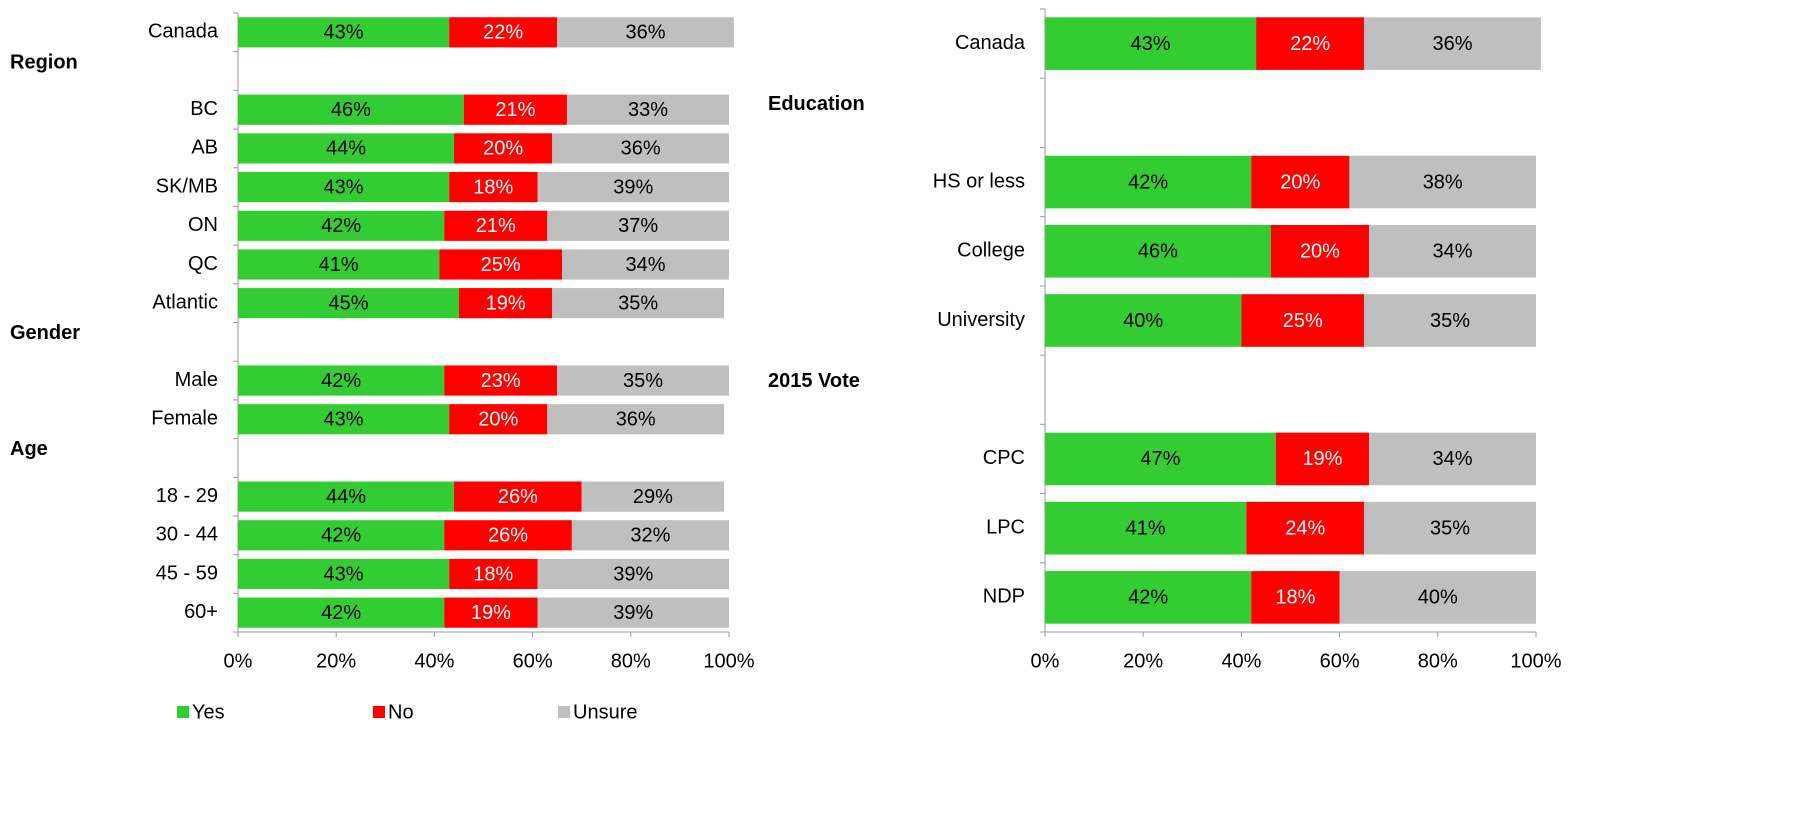 The width and height of the screenshot is (1795, 828). I want to click on value-label: 25%, so click(501, 265).